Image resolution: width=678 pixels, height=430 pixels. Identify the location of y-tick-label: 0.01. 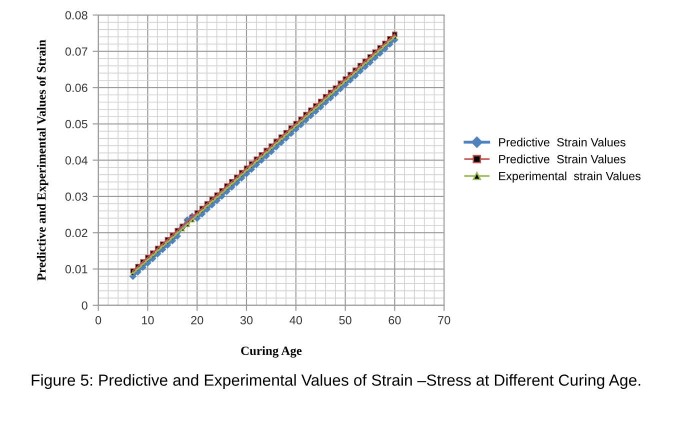
(76, 269).